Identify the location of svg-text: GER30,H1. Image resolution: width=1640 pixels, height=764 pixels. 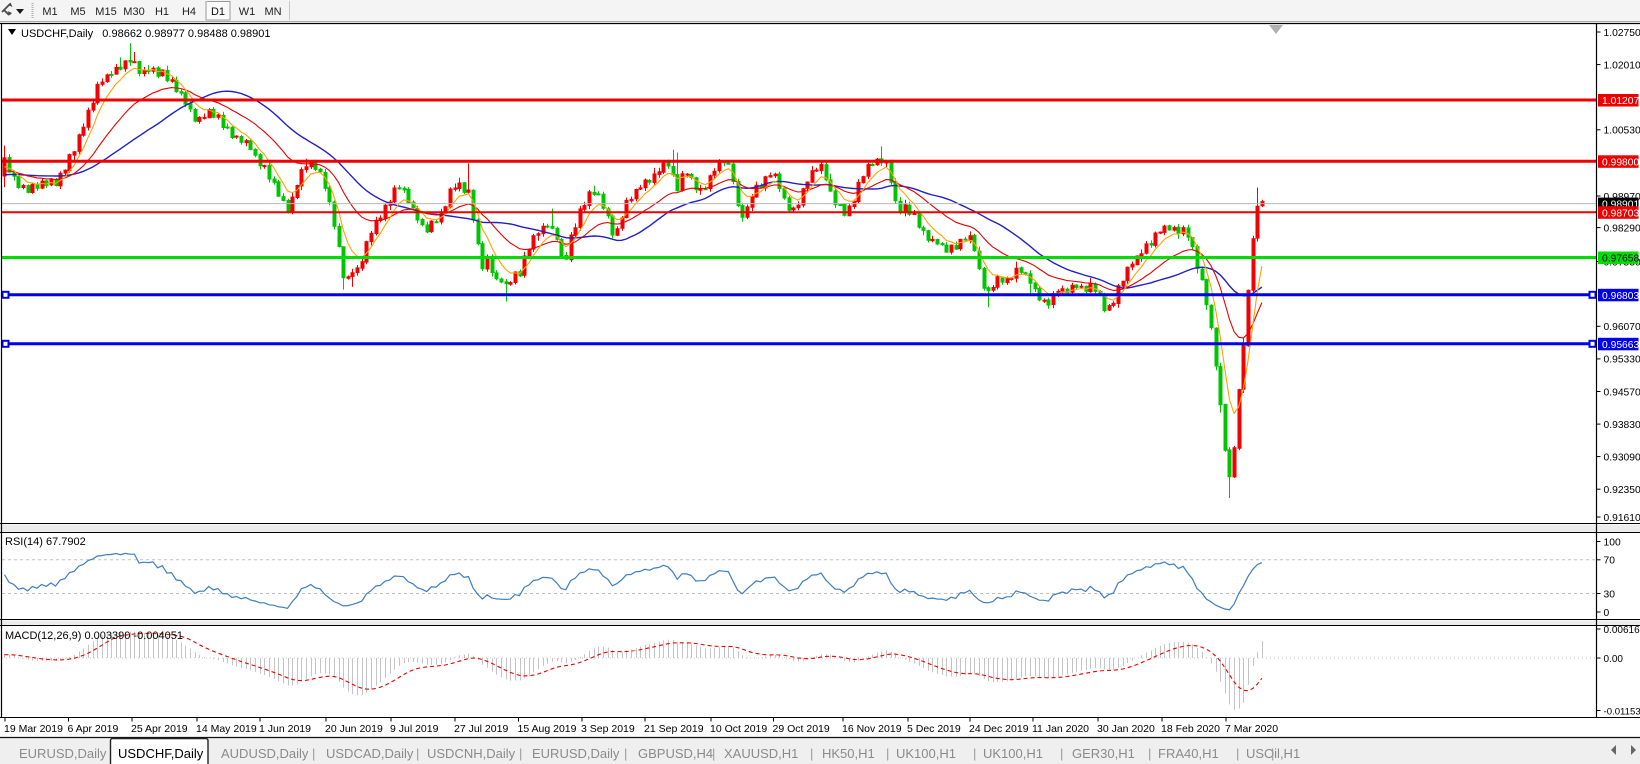
(1103, 753).